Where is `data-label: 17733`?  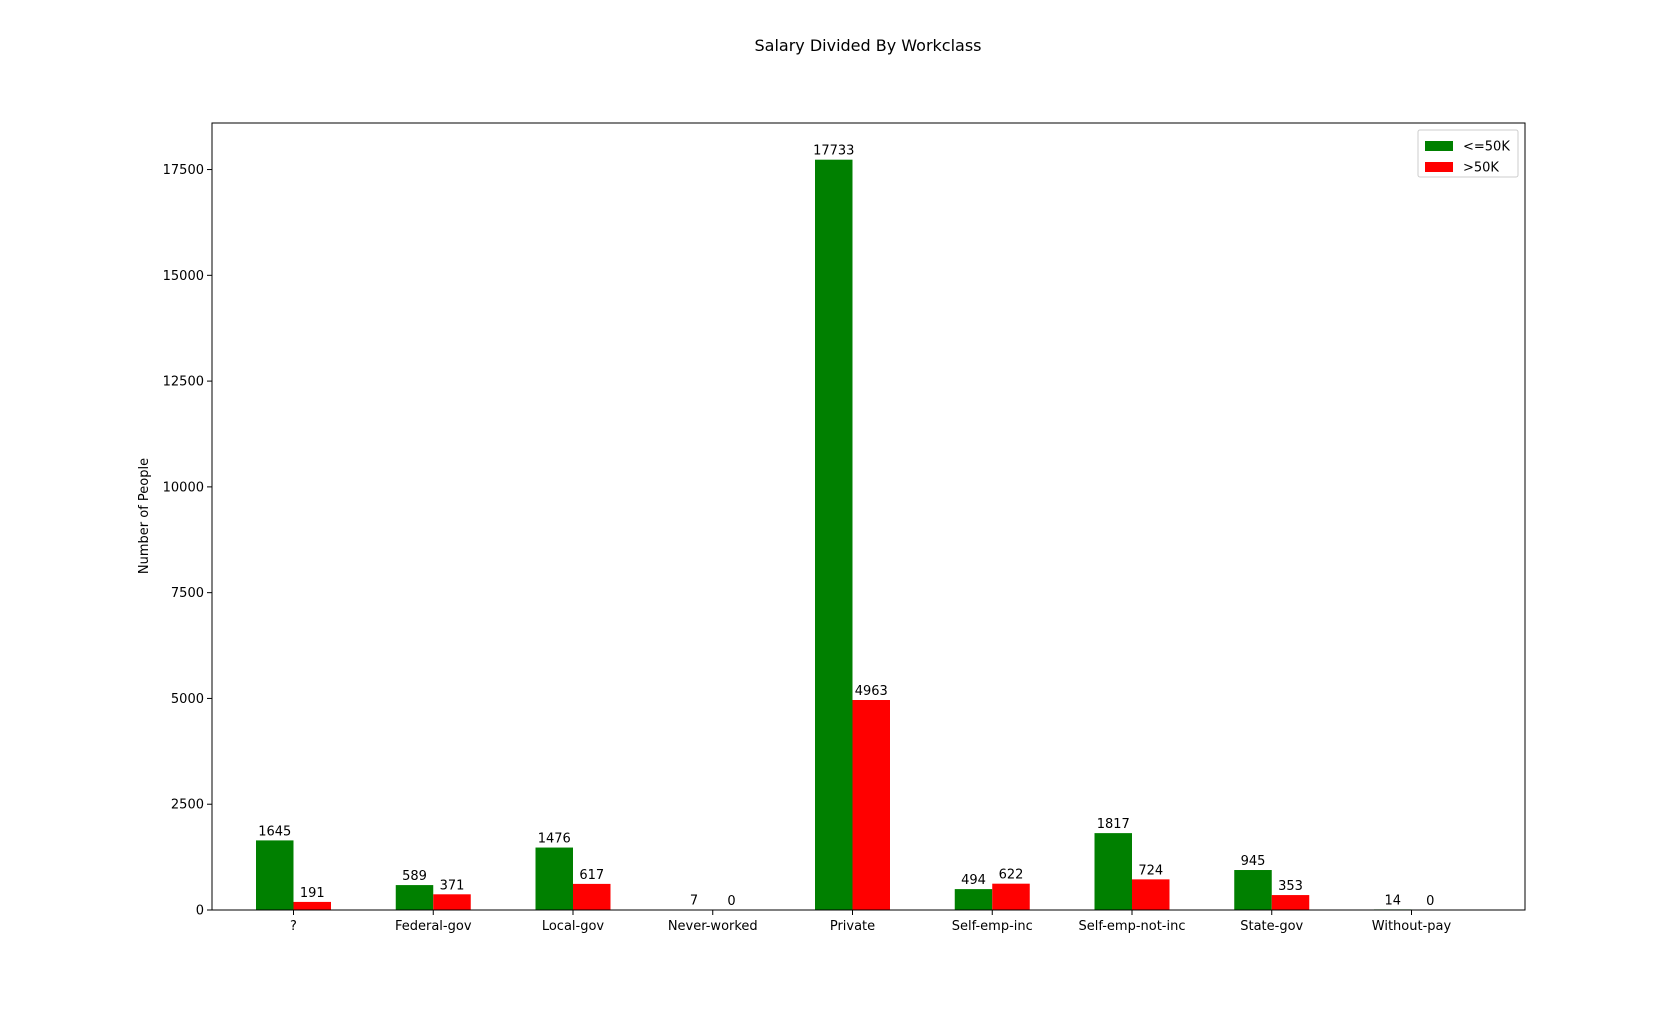
data-label: 17733 is located at coordinates (833, 151).